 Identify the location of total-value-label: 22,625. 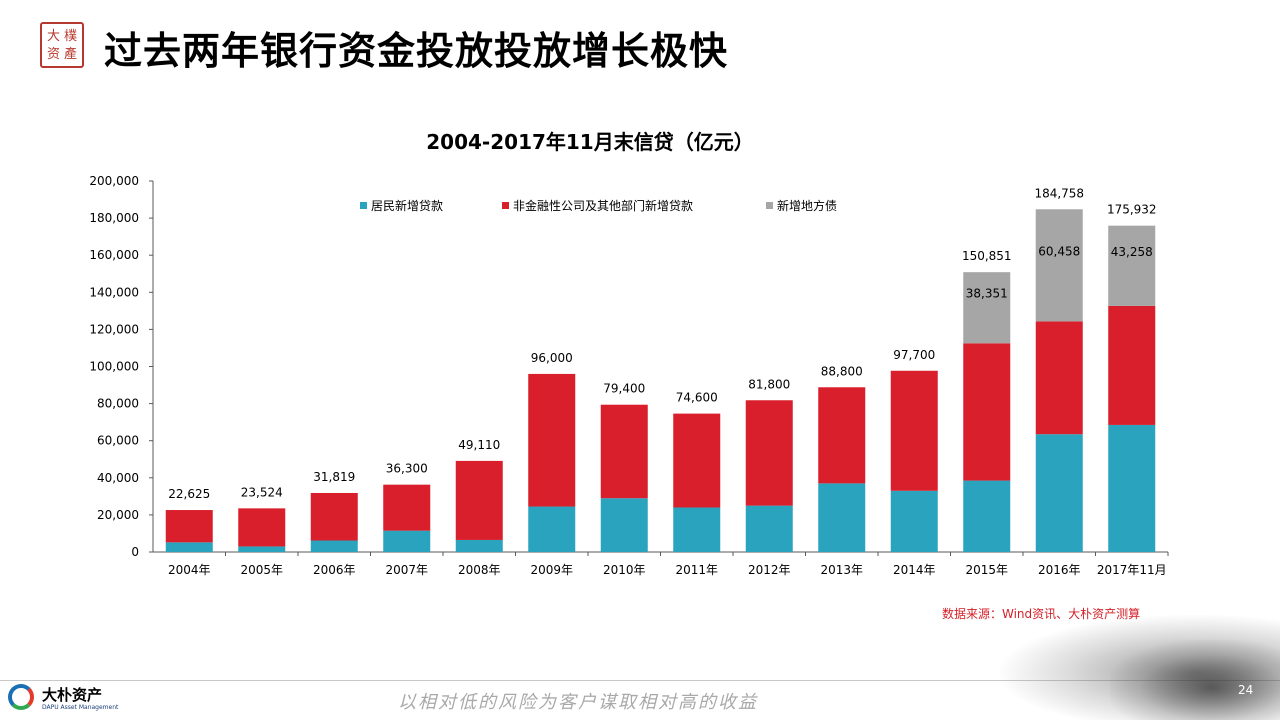
(189, 494).